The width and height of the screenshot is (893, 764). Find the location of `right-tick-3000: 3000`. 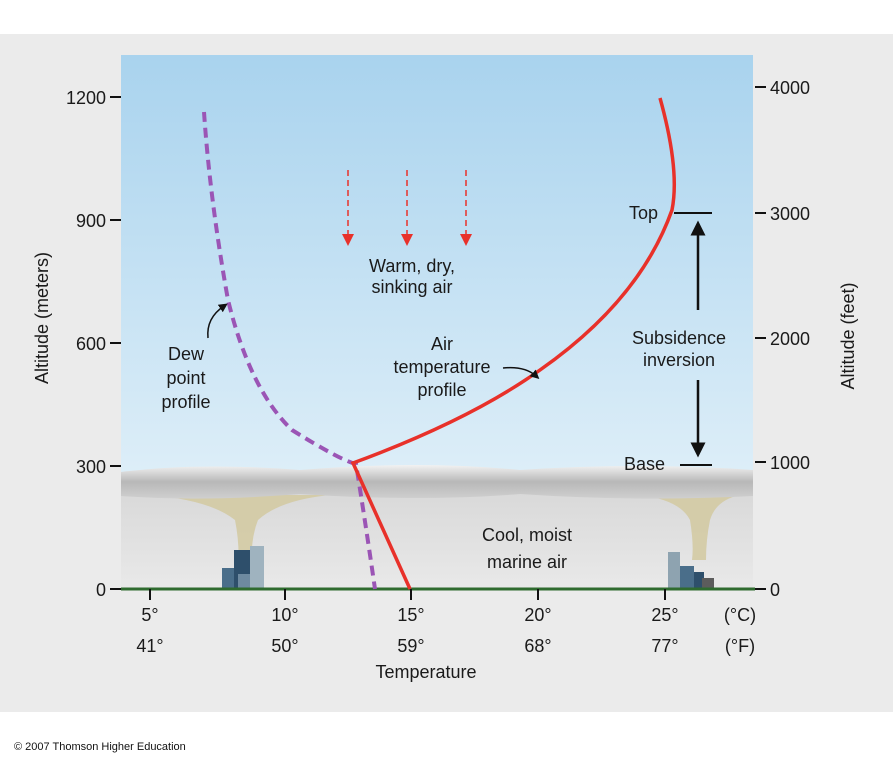

right-tick-3000: 3000 is located at coordinates (790, 214).